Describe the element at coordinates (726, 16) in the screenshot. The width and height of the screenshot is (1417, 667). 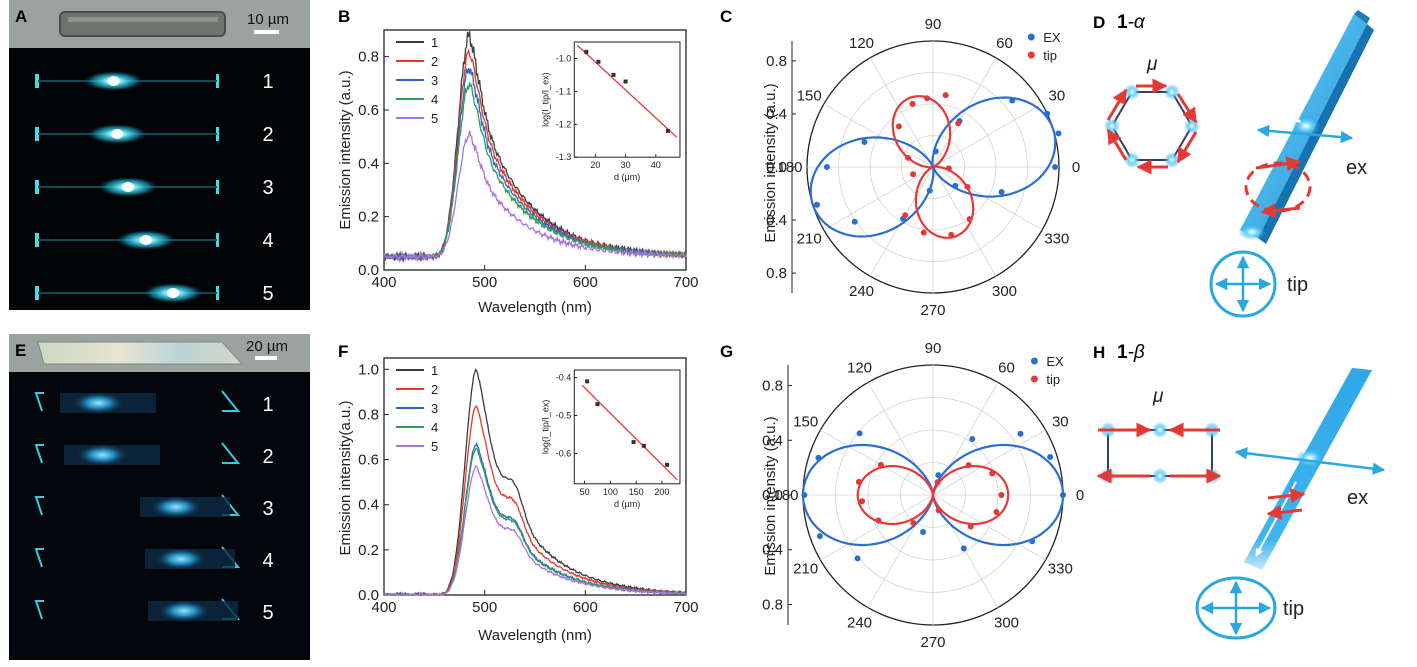
I see `panel-c-label: C` at that location.